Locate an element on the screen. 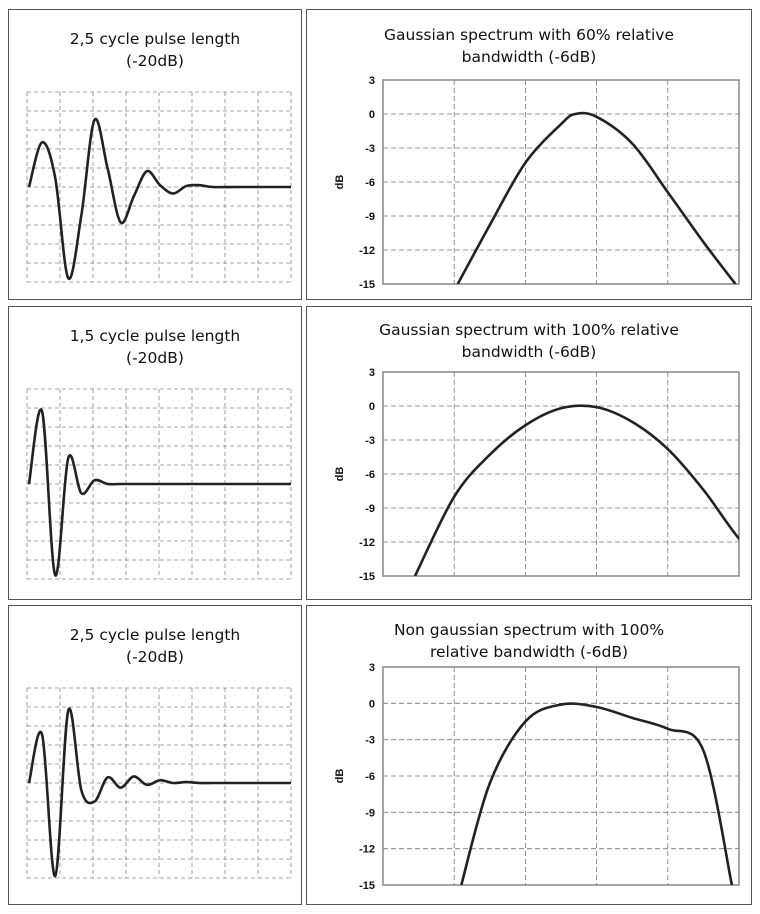 This screenshot has height=914, width=760. pulse-title-1-line2: (-20dB) is located at coordinates (155, 61).